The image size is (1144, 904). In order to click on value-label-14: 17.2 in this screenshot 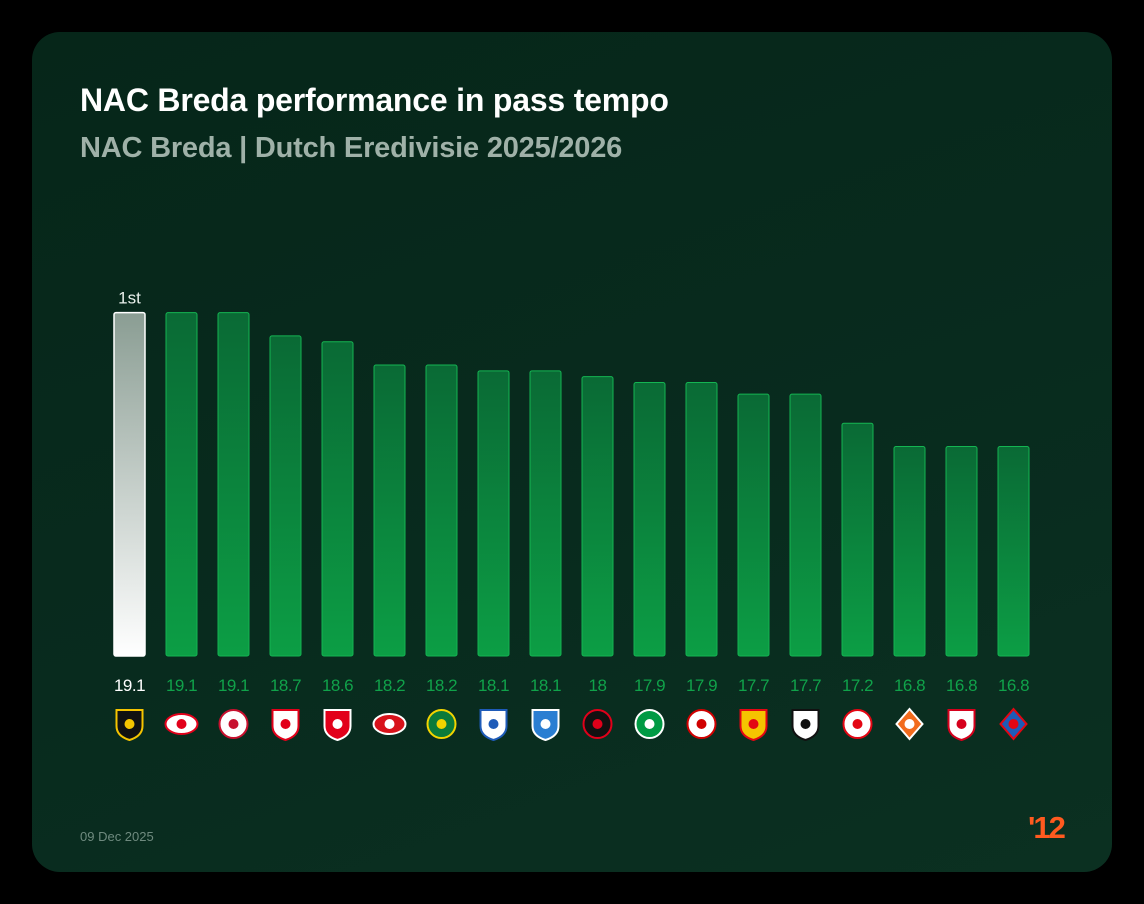, I will do `click(857, 685)`.